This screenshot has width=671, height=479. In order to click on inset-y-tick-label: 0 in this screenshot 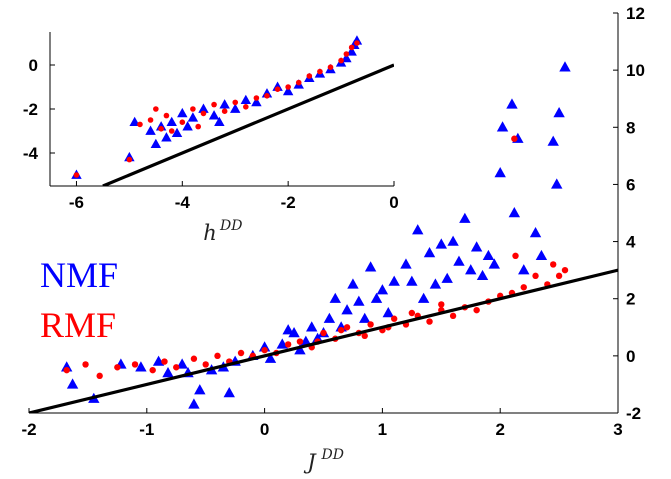, I will do `click(33, 65)`.